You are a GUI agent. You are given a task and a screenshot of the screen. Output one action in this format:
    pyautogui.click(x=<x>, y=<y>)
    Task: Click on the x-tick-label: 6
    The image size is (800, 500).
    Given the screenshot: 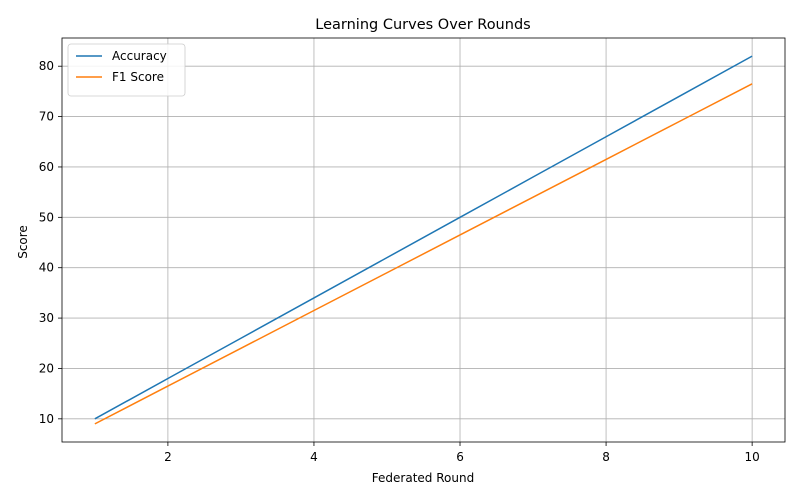 What is the action you would take?
    pyautogui.click(x=460, y=457)
    